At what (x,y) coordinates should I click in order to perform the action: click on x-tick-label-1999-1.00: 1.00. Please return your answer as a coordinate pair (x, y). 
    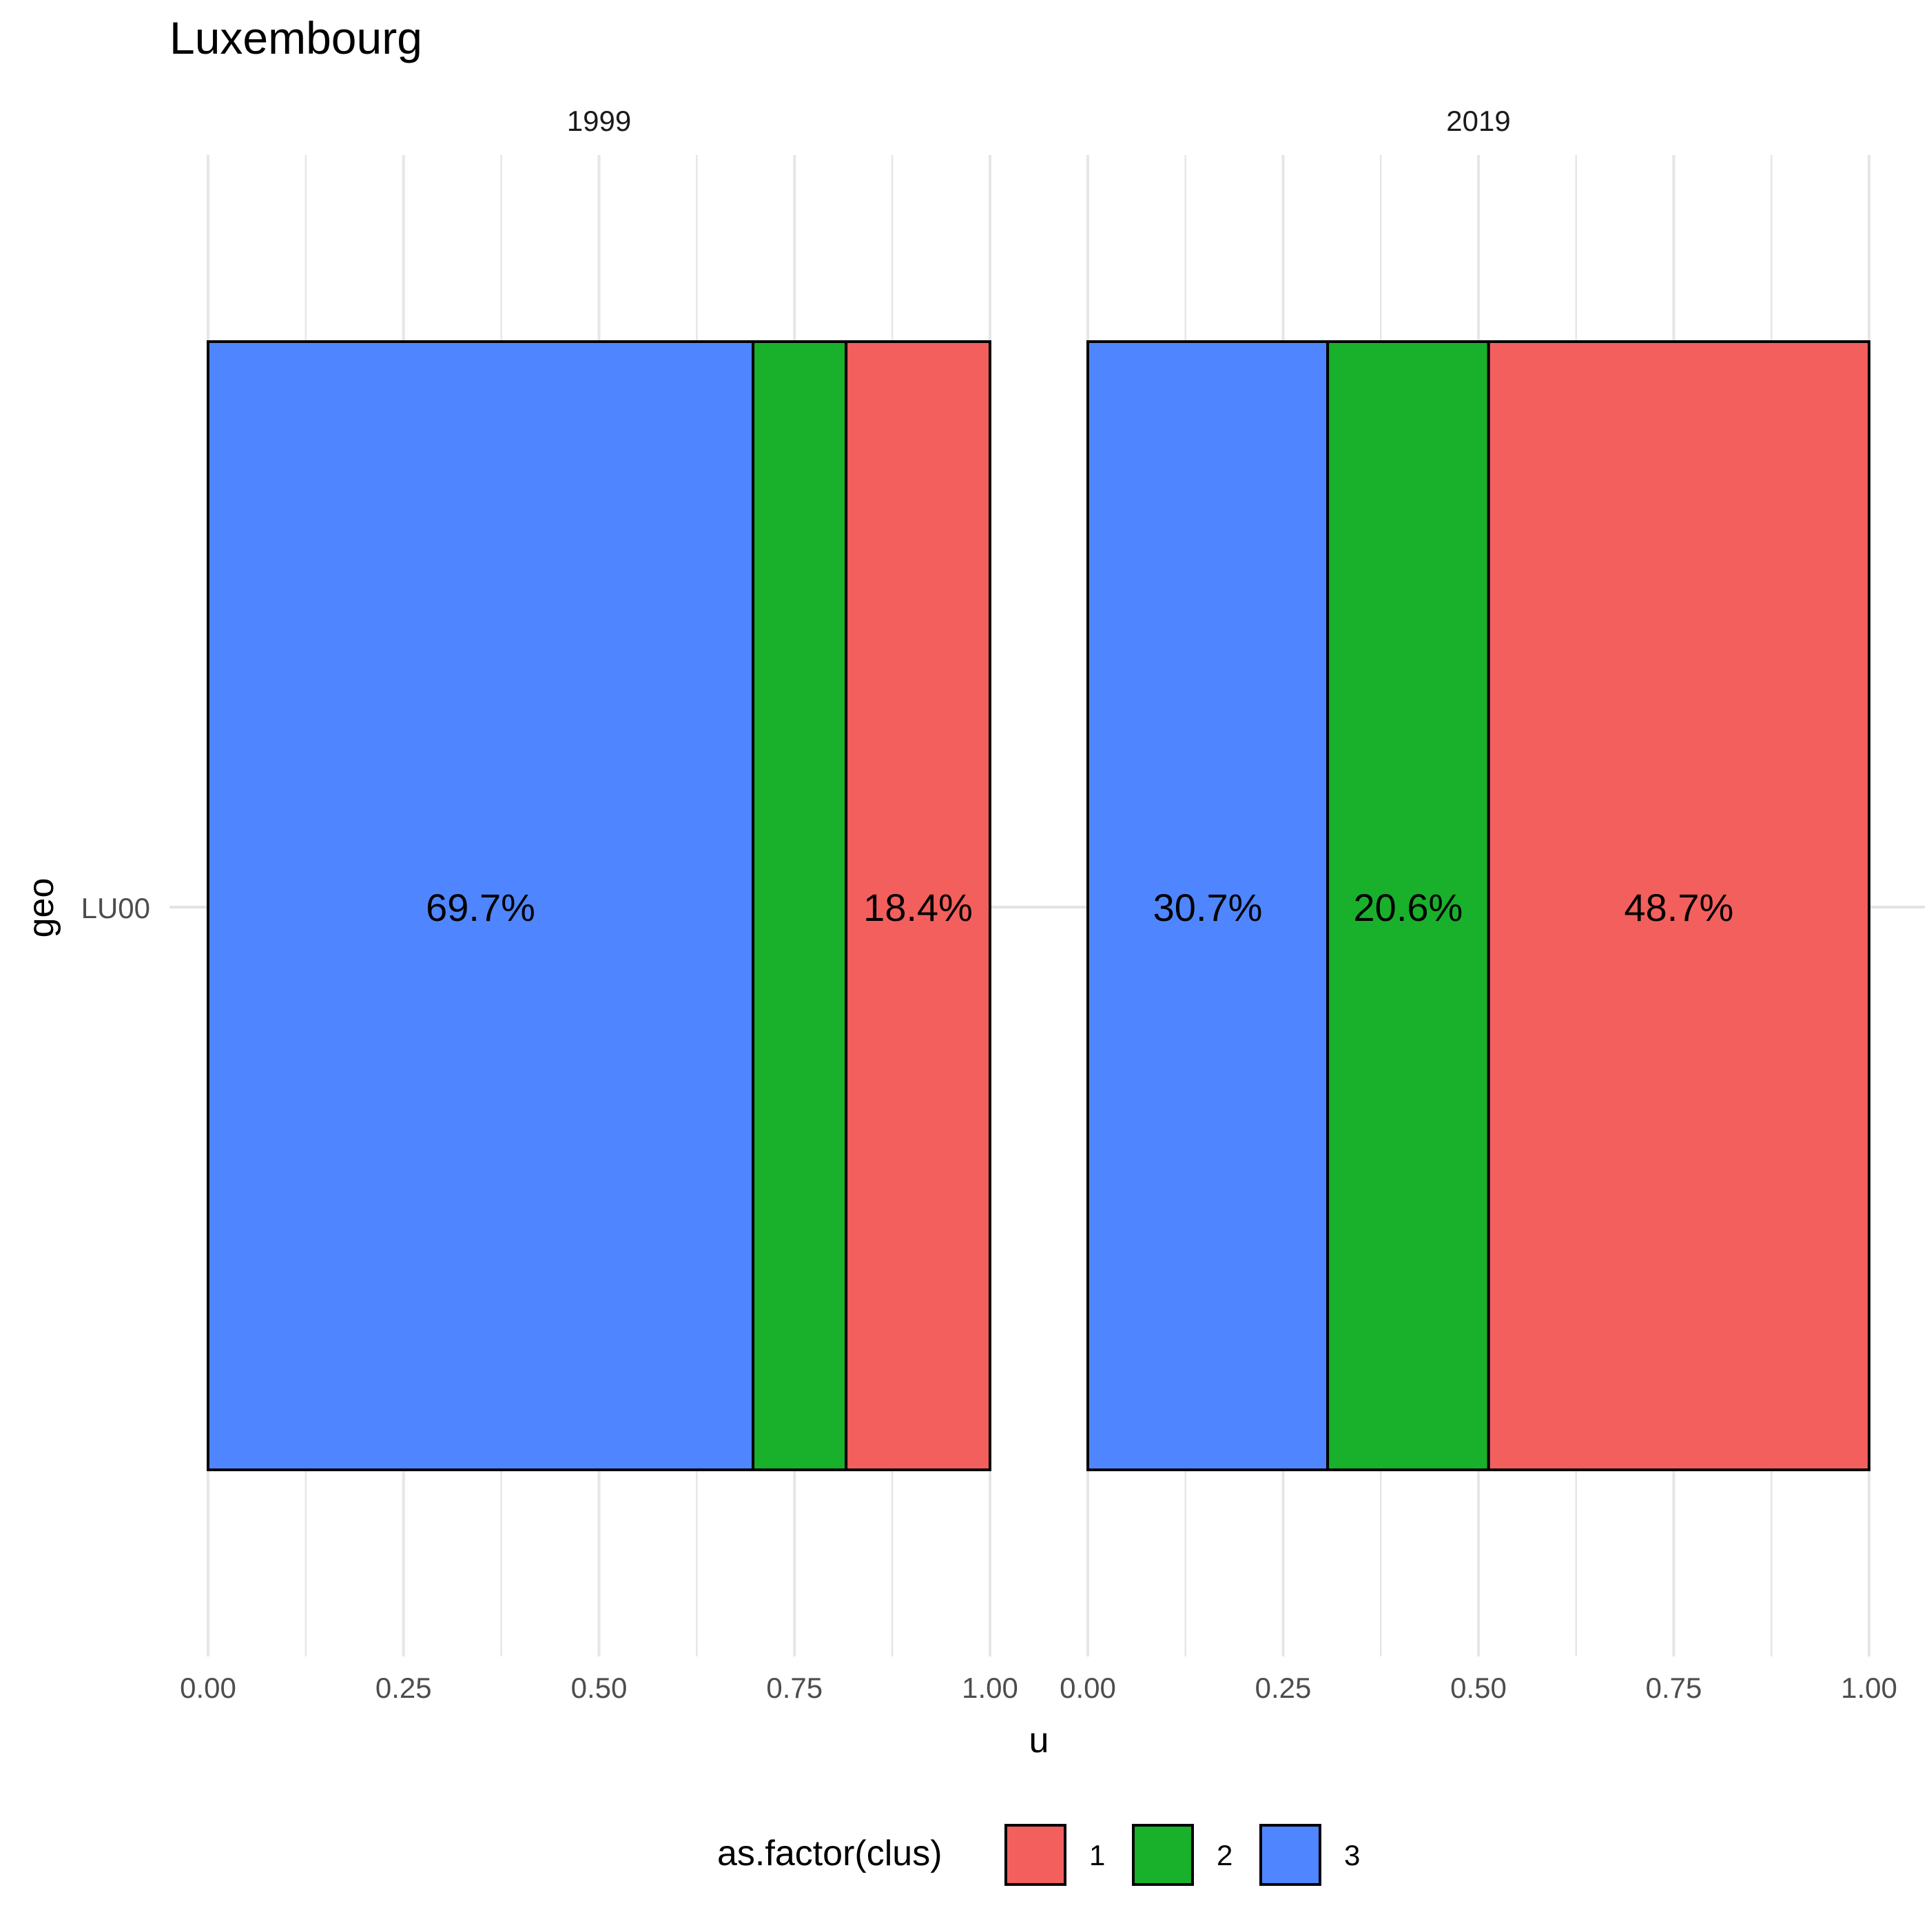
    Looking at the image, I should click on (990, 1688).